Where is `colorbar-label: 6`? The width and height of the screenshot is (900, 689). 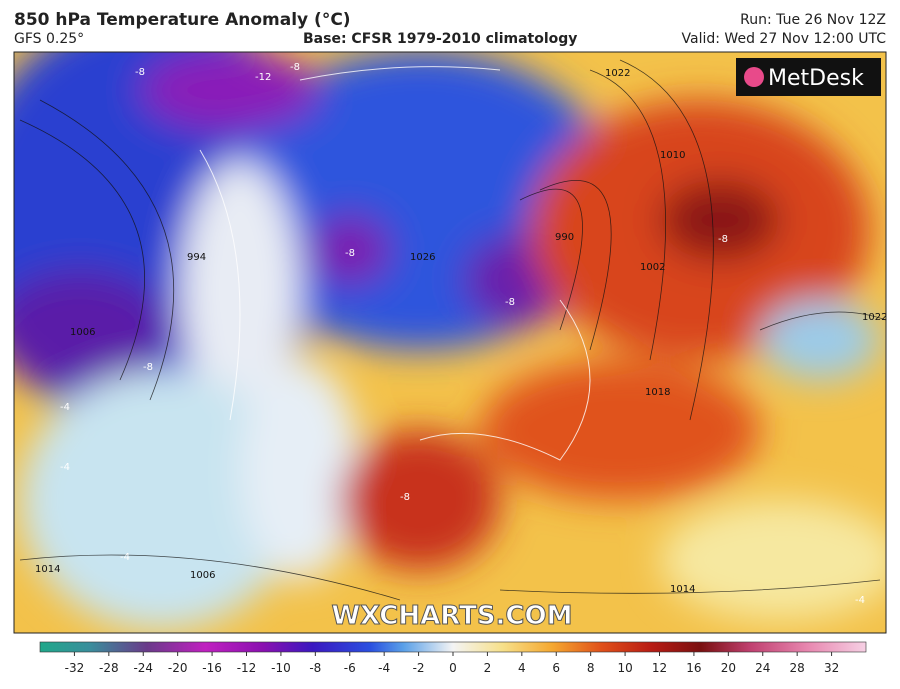
colorbar-label: 6 is located at coordinates (556, 668).